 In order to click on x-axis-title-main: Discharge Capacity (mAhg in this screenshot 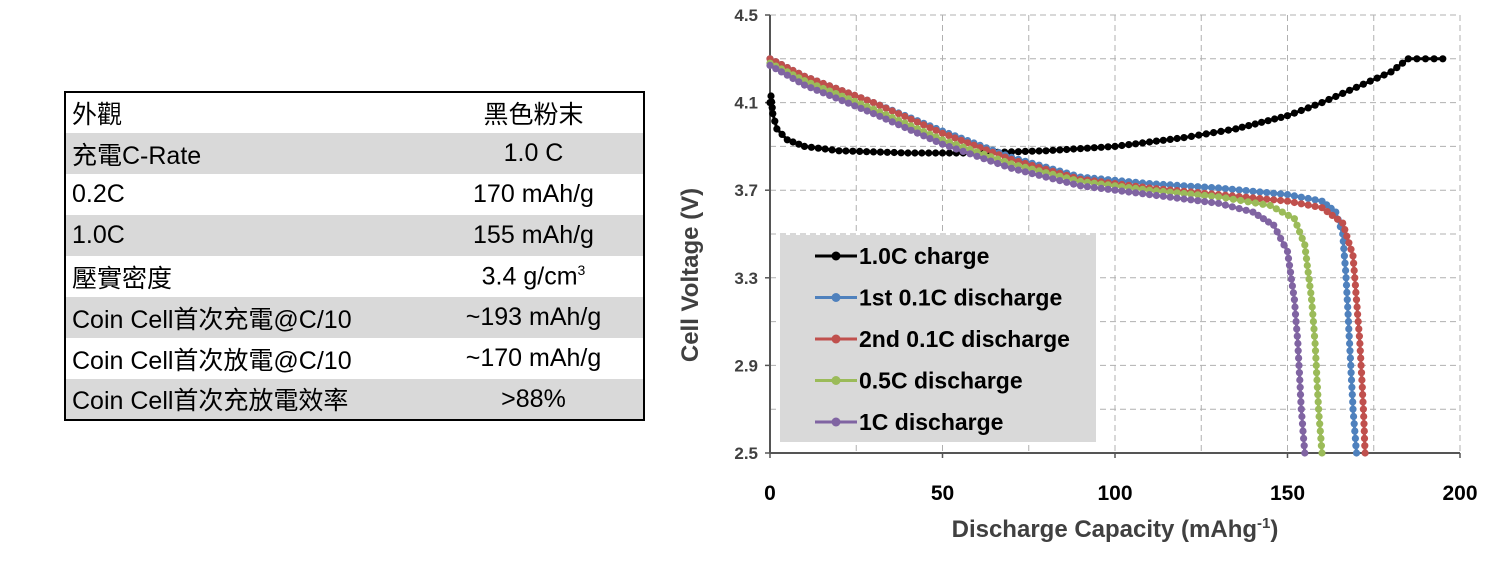, I will do `click(1104, 529)`.